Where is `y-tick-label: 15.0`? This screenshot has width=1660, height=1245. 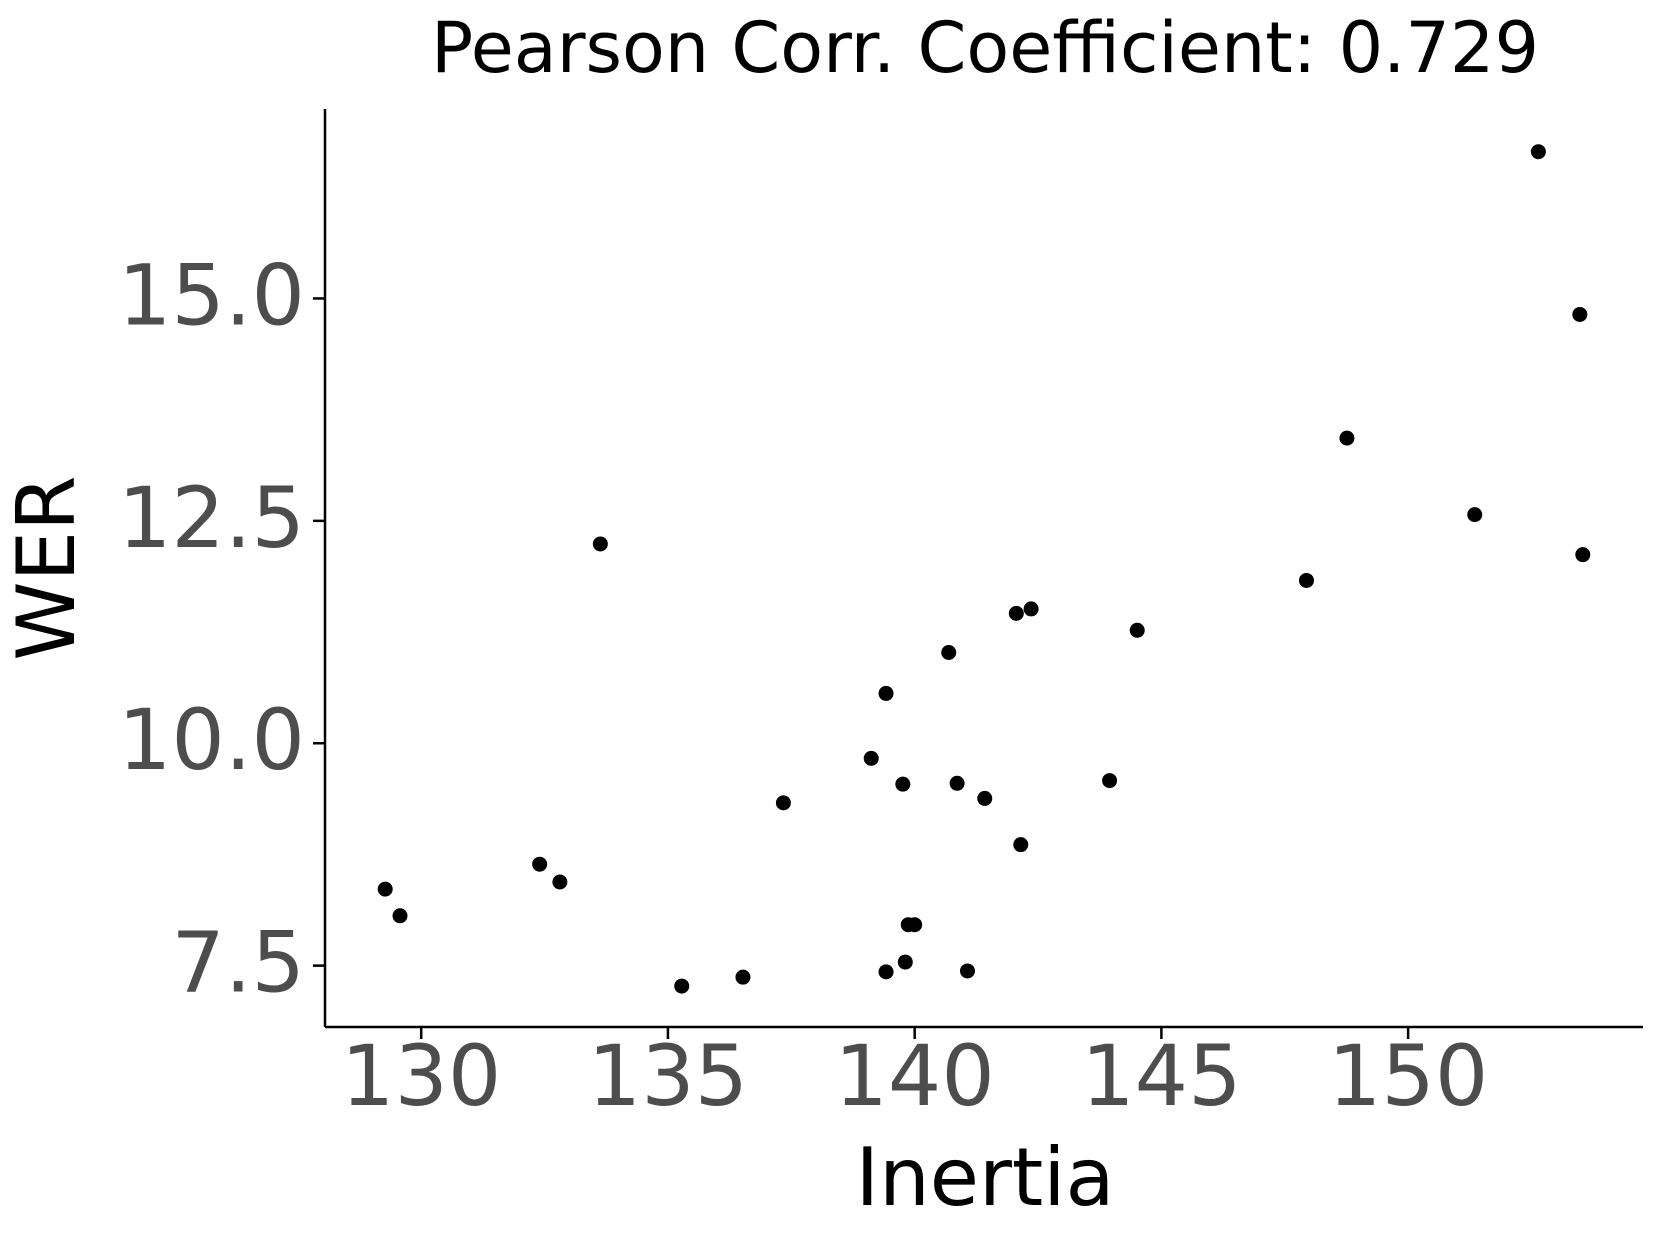 y-tick-label: 15.0 is located at coordinates (211, 295).